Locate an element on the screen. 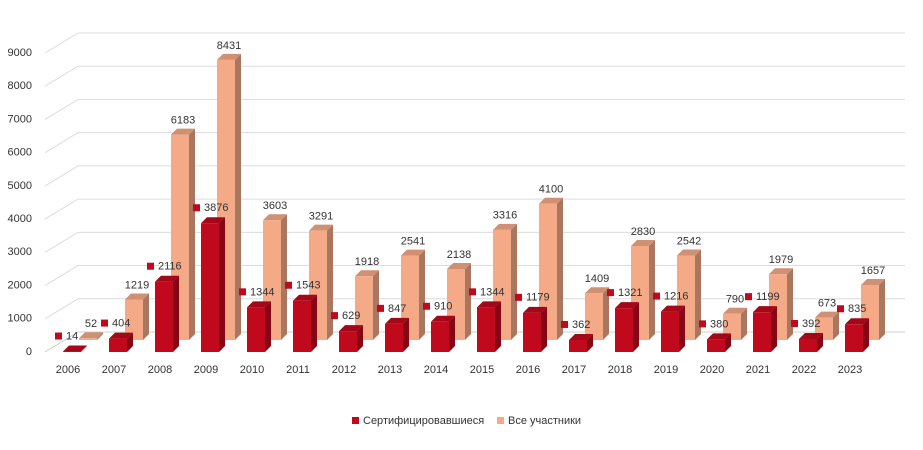 Image resolution: width=923 pixels, height=450 pixels. y-tick-label: 4000 is located at coordinates (20, 219).